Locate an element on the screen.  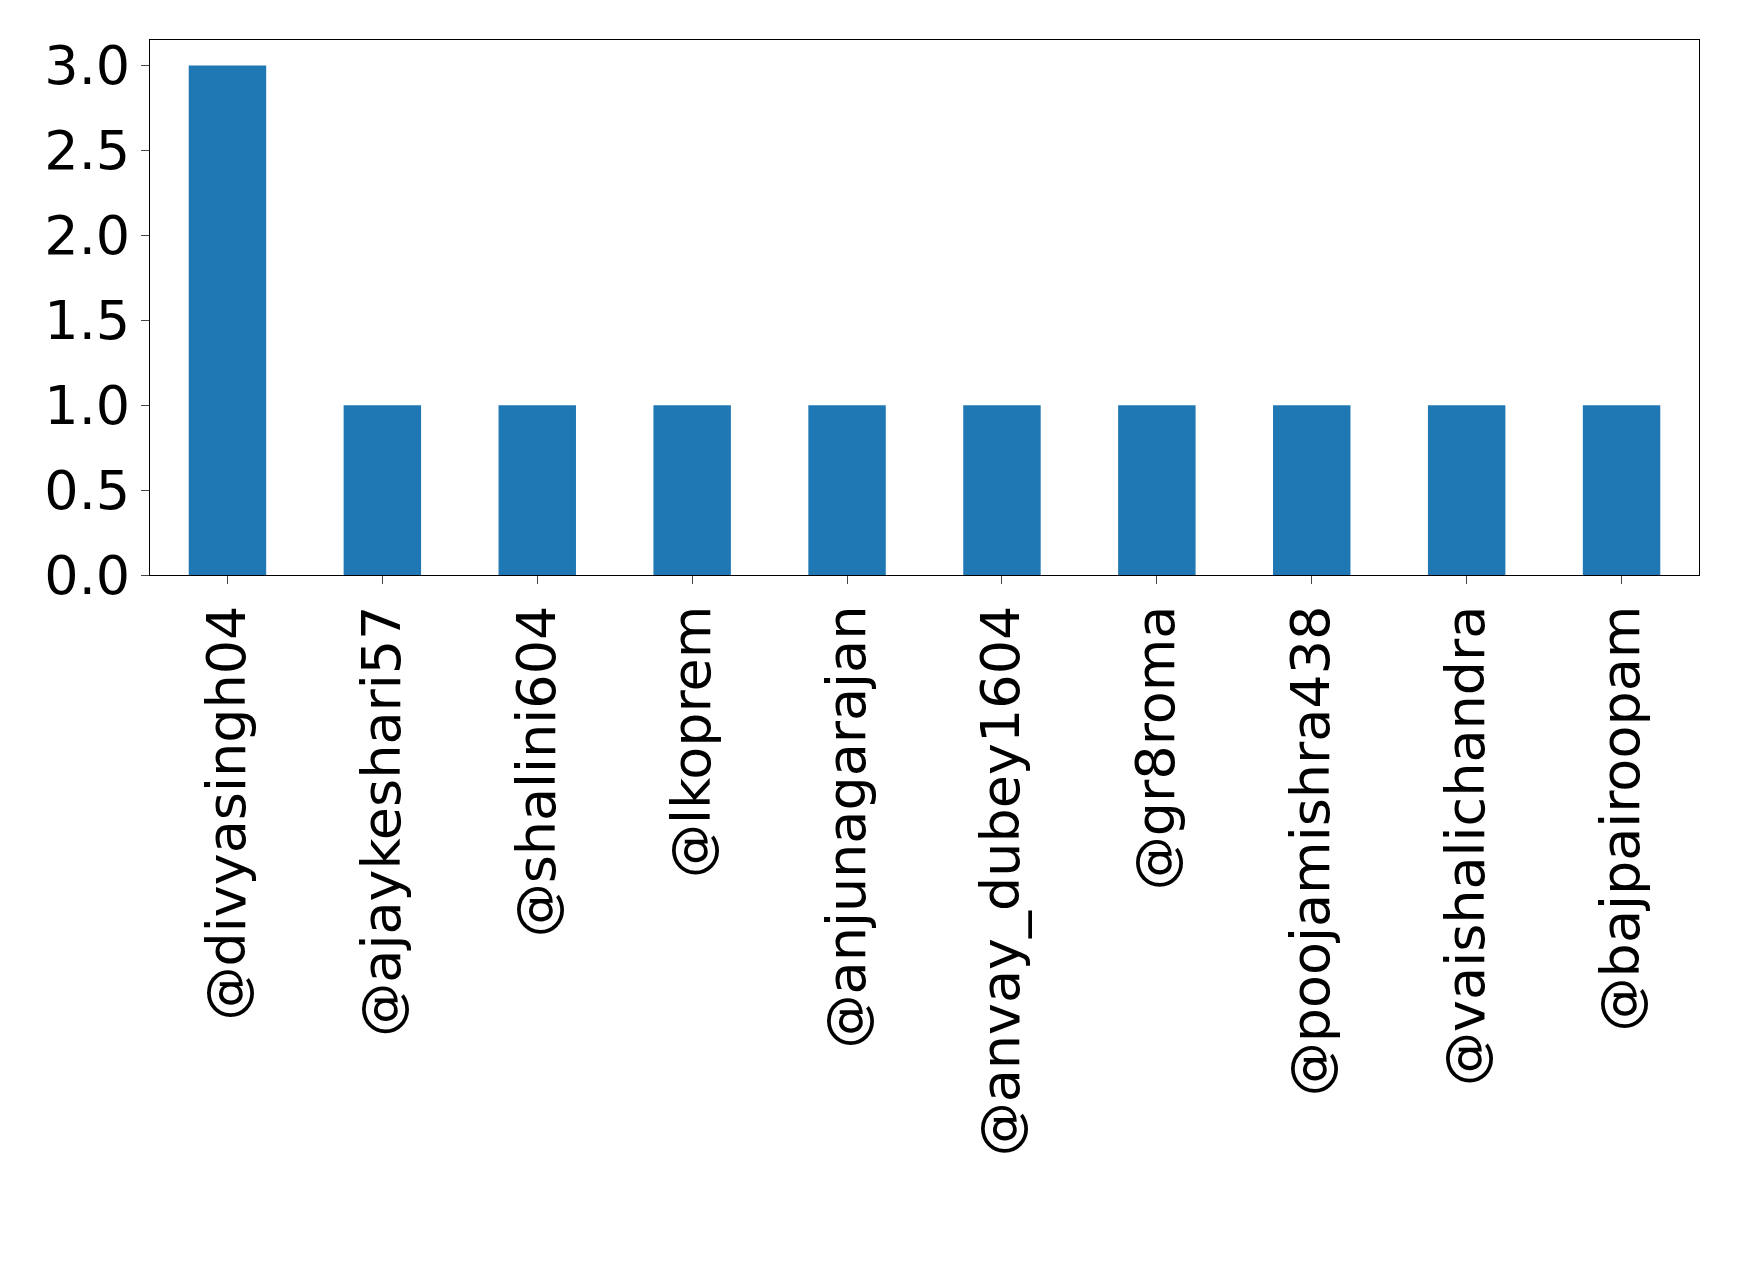
x-tick-label: @poojamishra438 is located at coordinates (1311, 851).